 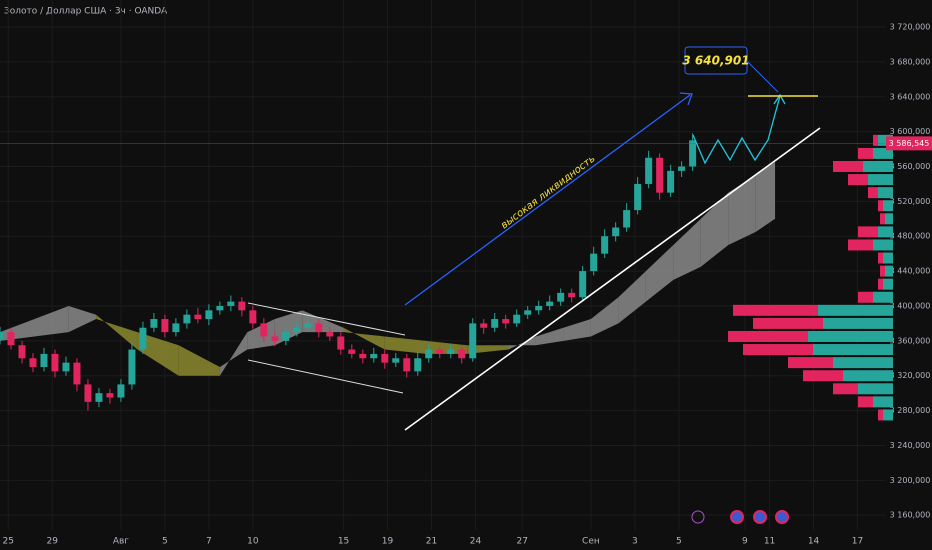 I want to click on y-tick-label: 3 360,000, so click(x=910, y=340).